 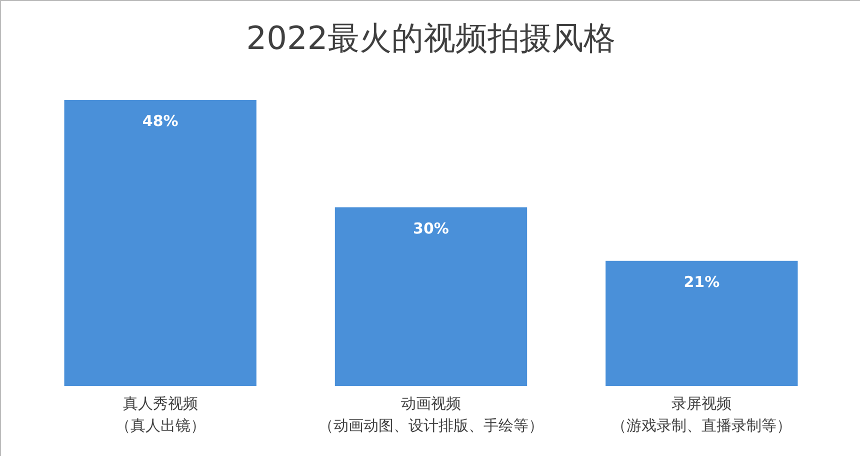 I want to click on chart-title: 2022最火的视频拍摄风格, so click(x=431, y=38).